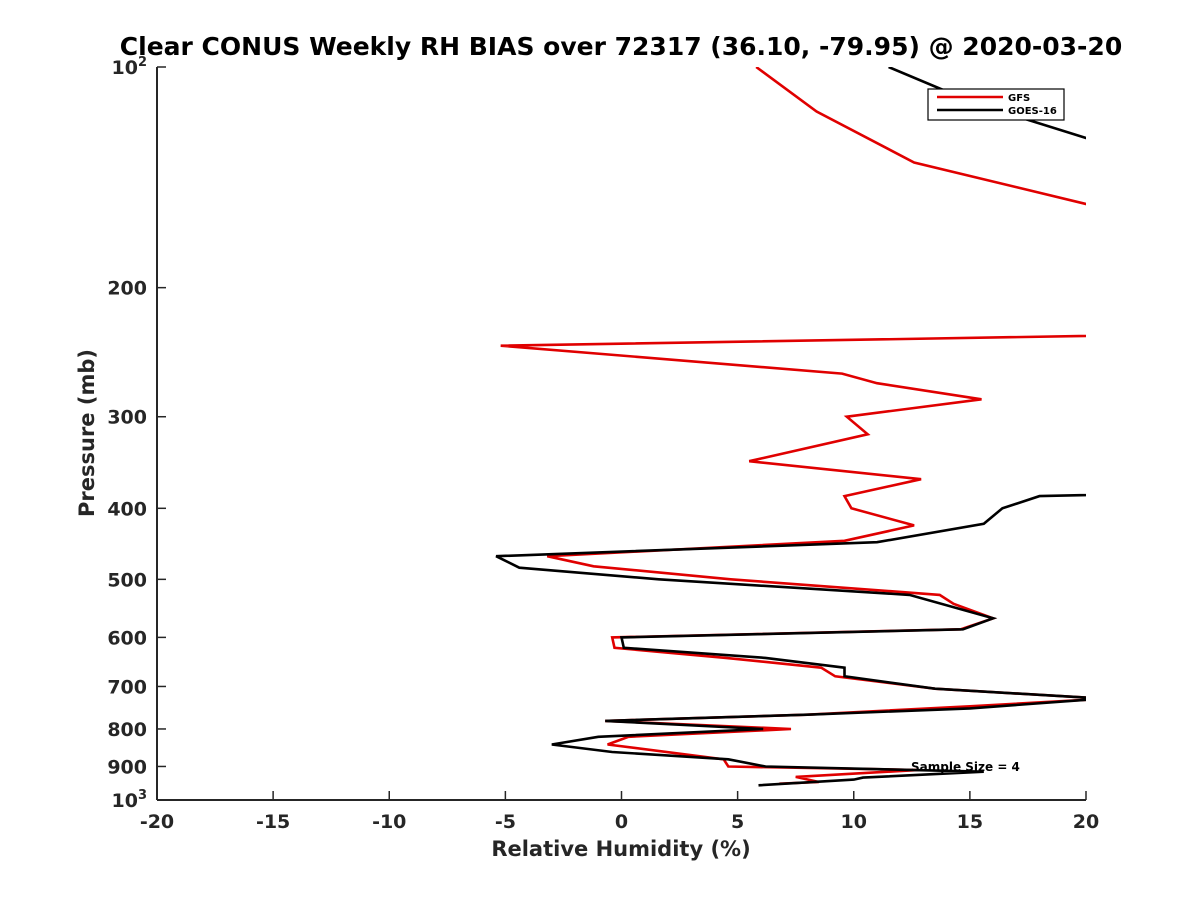 The width and height of the screenshot is (1200, 900). I want to click on legend-box, so click(996, 104).